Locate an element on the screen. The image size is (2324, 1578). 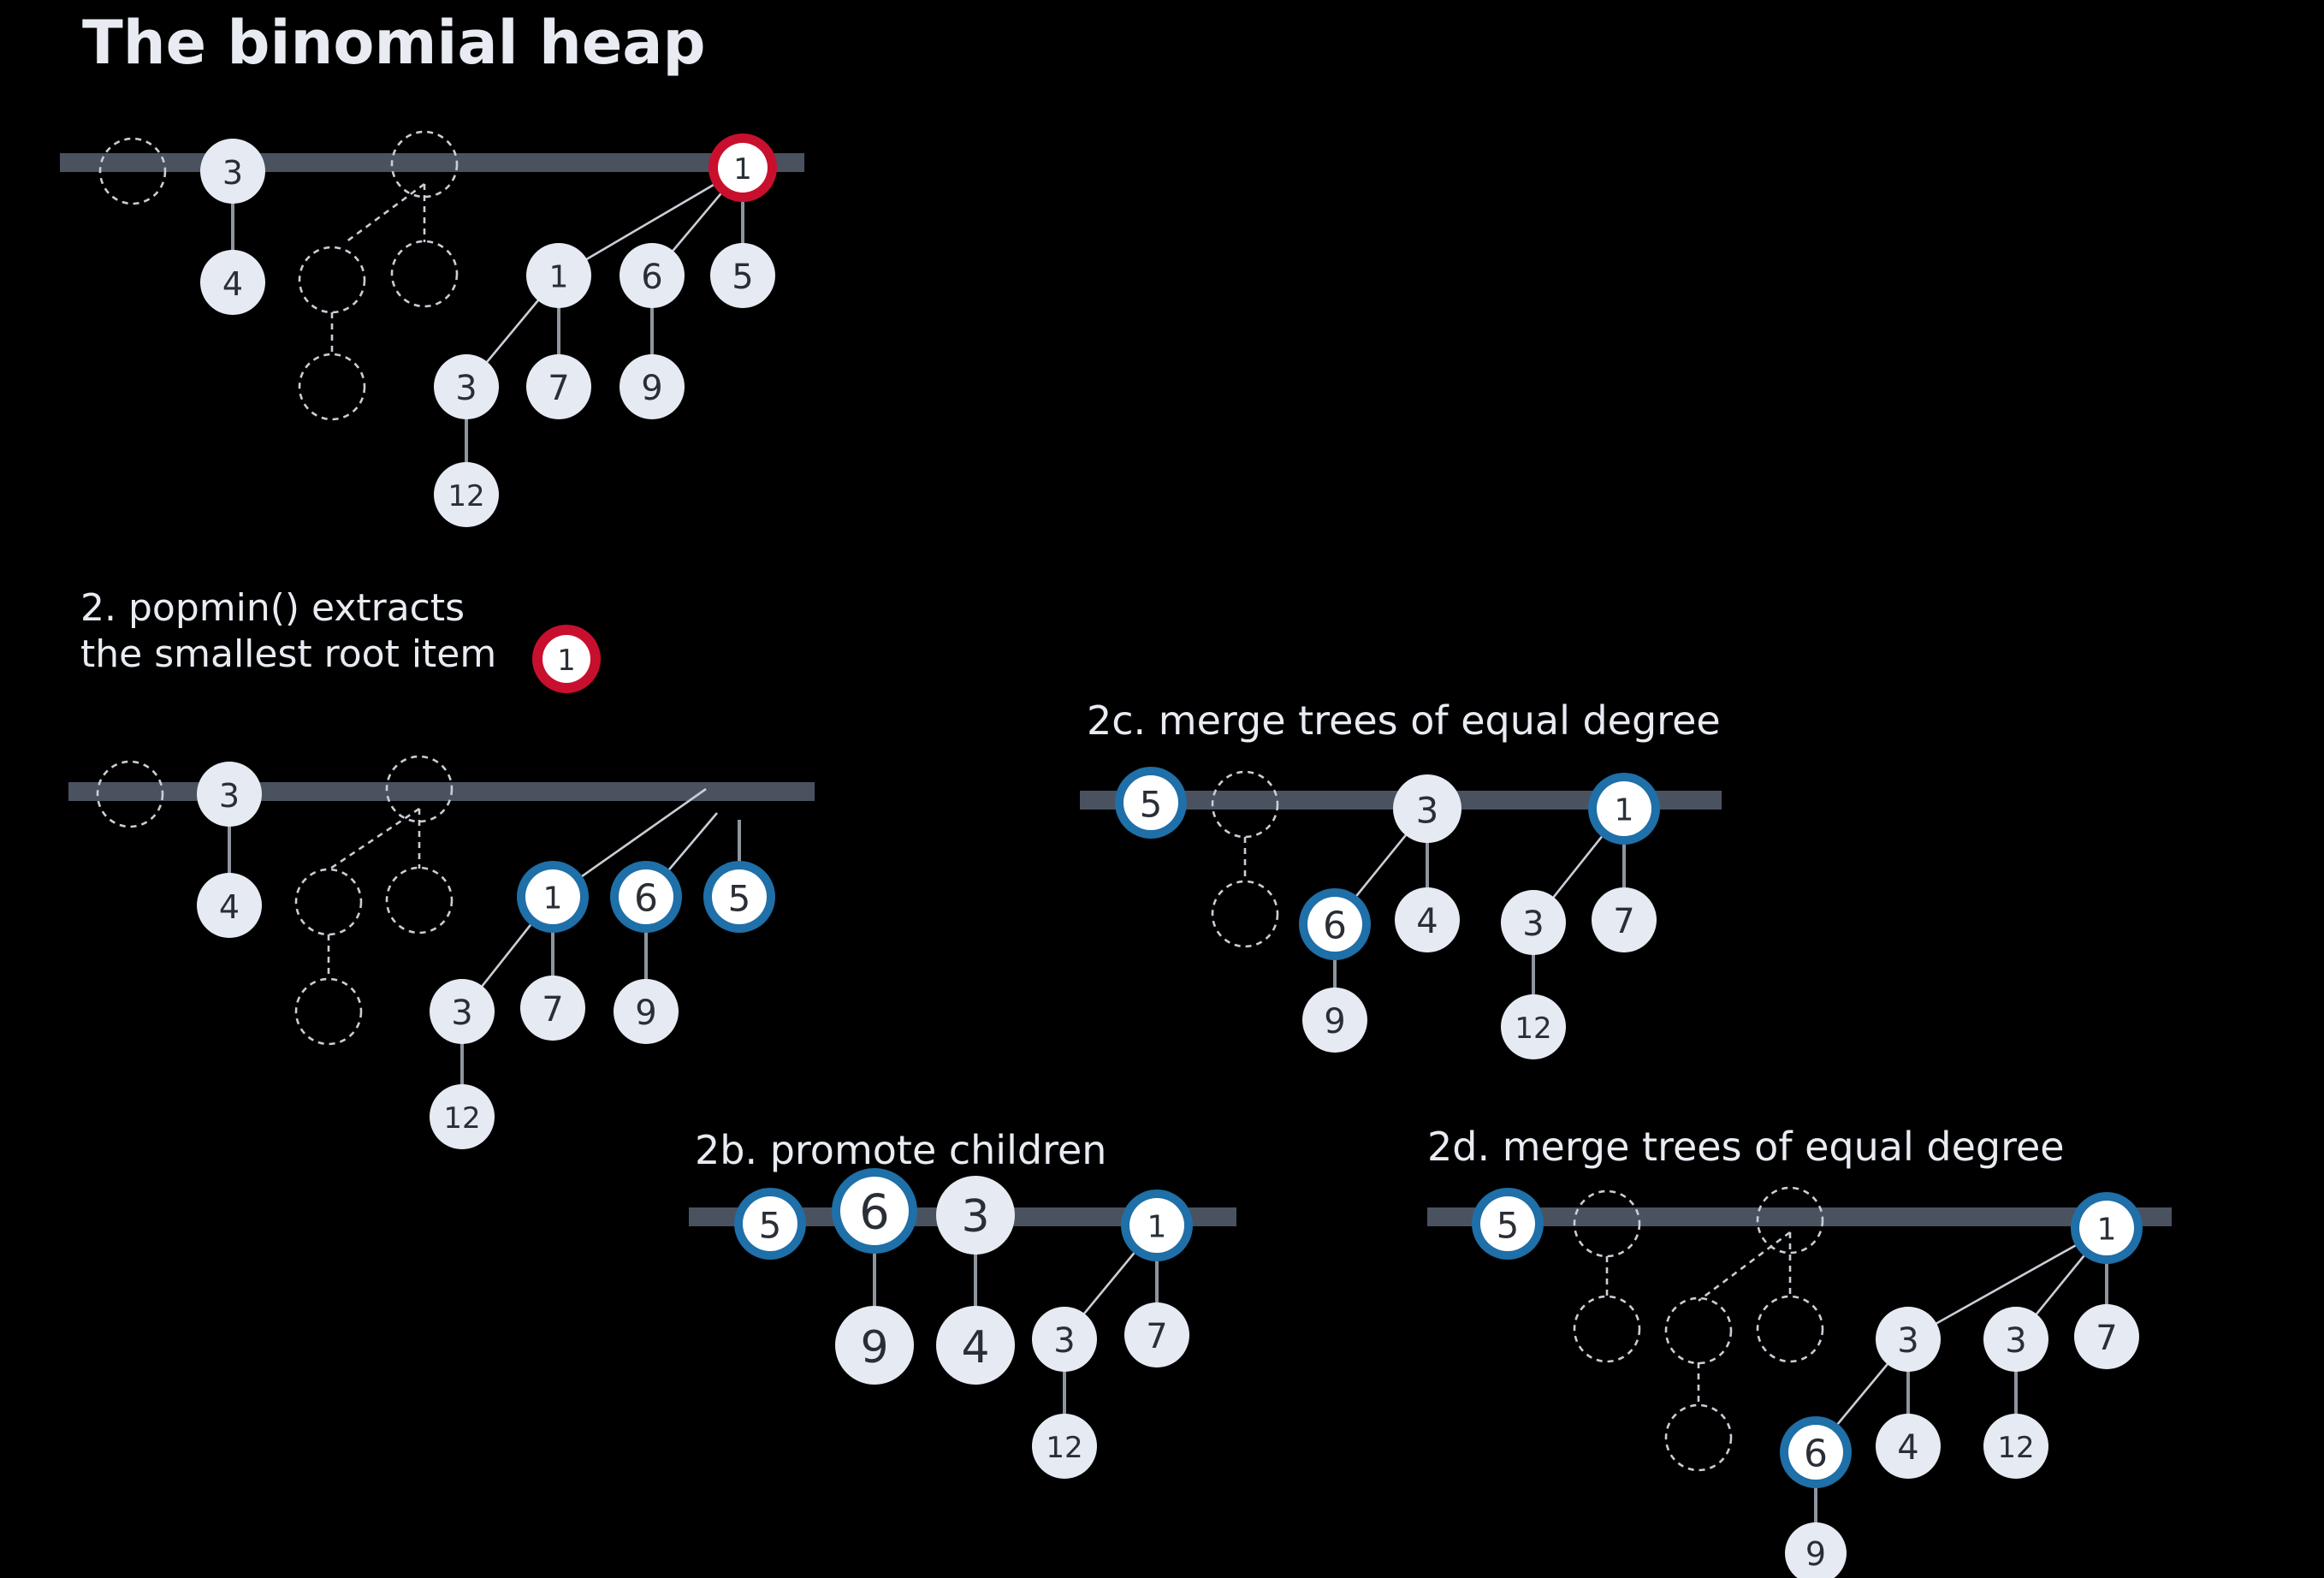
node: 5 is located at coordinates (743, 275).